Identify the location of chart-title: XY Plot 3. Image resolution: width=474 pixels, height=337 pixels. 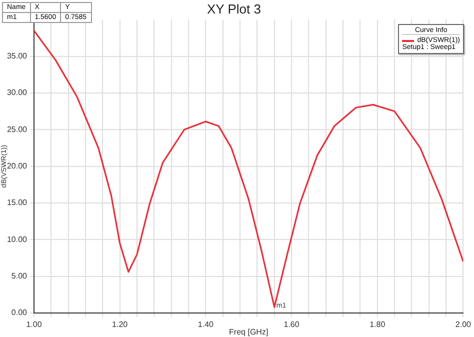
(234, 8).